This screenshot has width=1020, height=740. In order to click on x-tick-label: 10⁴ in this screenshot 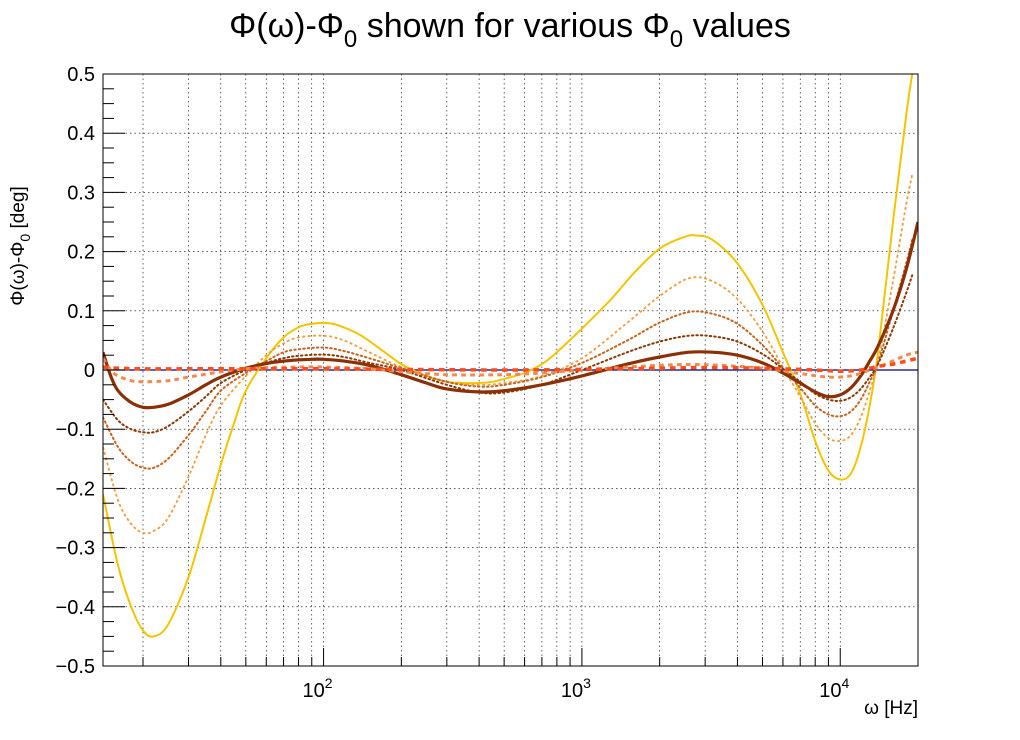, I will do `click(834, 688)`.